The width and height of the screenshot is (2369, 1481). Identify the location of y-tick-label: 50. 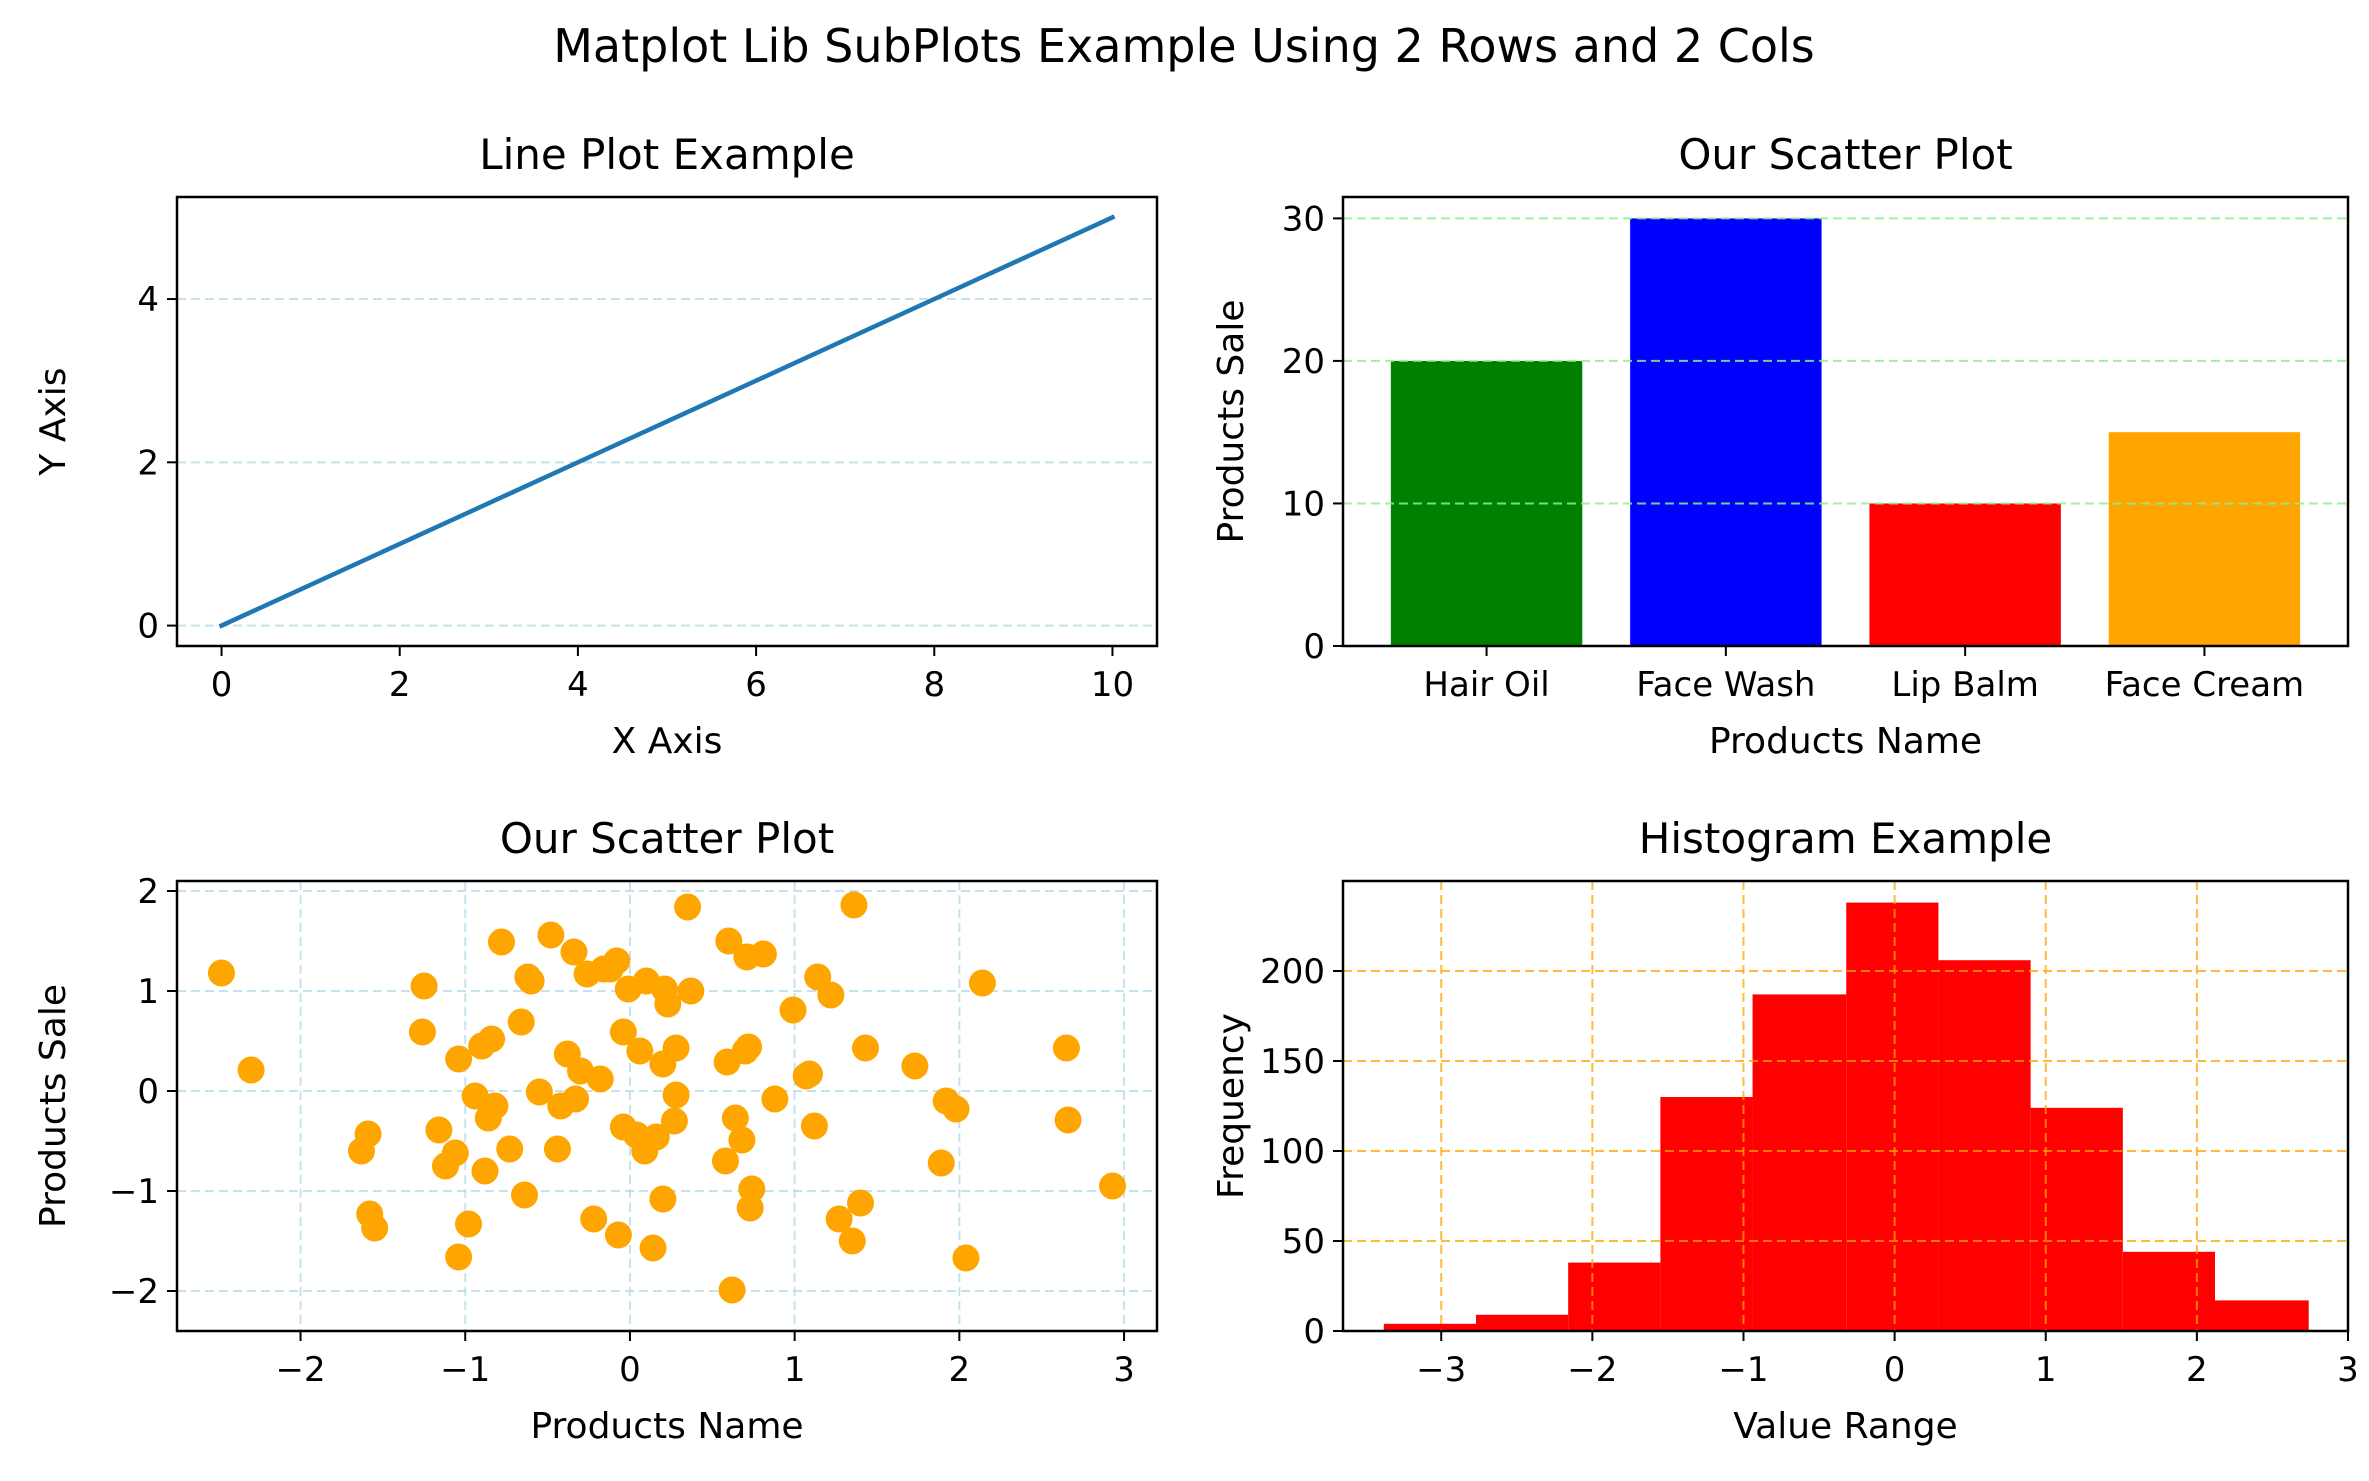
(1303, 1242).